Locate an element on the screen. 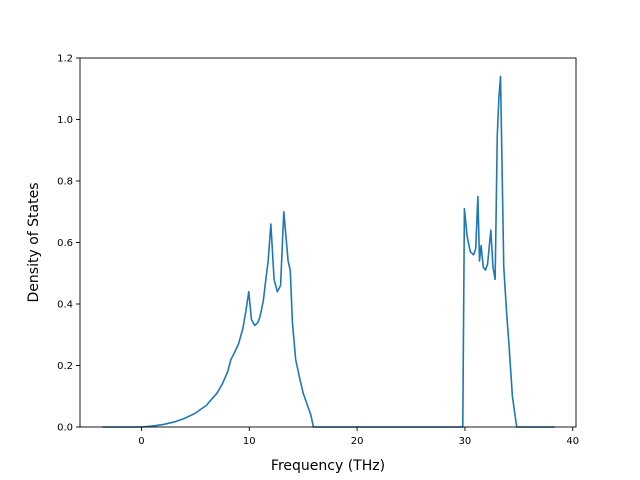  x-tick-label: 20 is located at coordinates (357, 441).